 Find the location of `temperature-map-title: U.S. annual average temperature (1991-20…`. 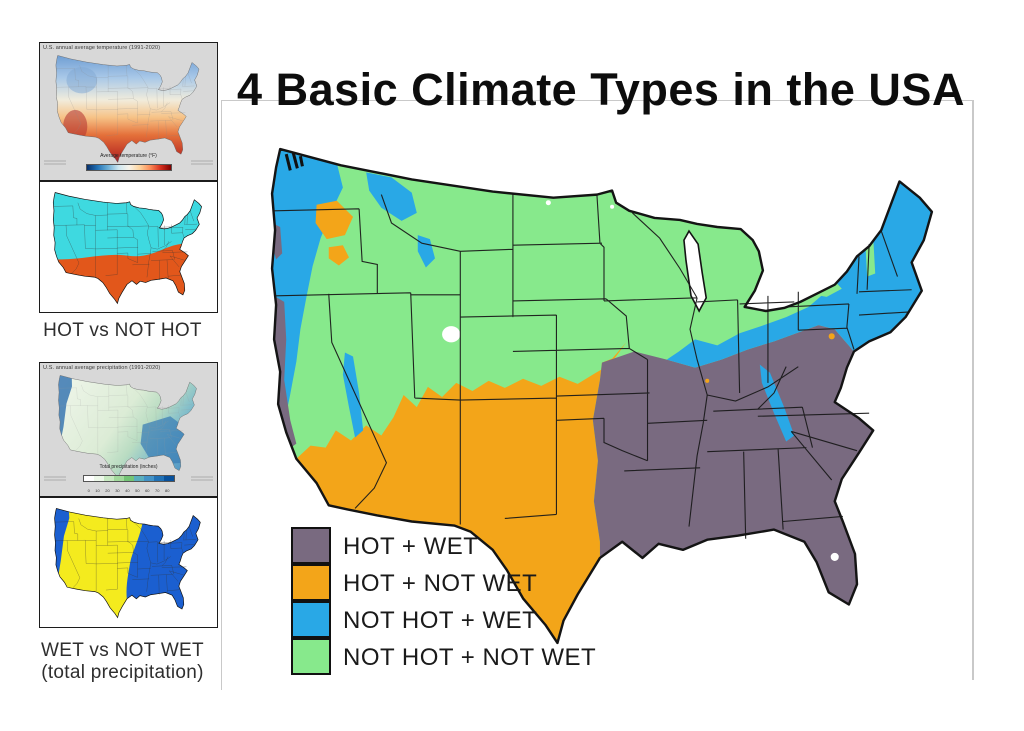

temperature-map-title: U.S. annual average temperature (1991-20… is located at coordinates (102, 48).